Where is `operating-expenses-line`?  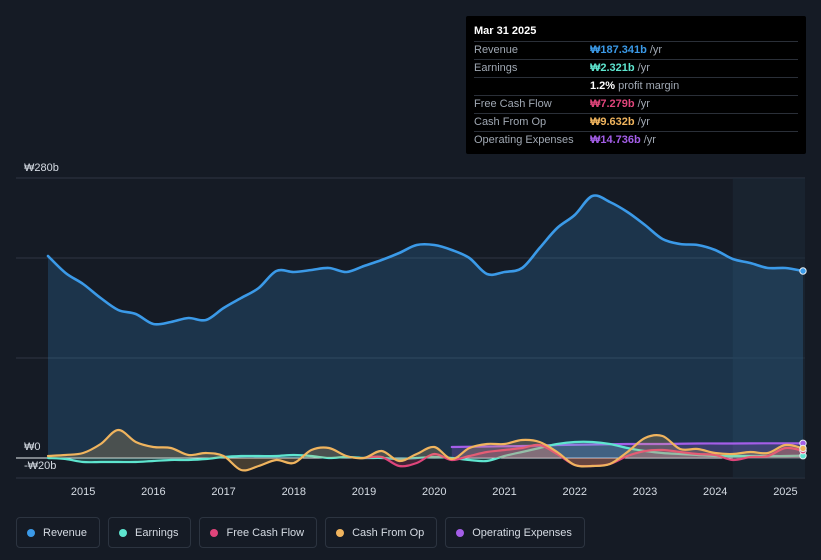
operating-expenses-line is located at coordinates (627, 445).